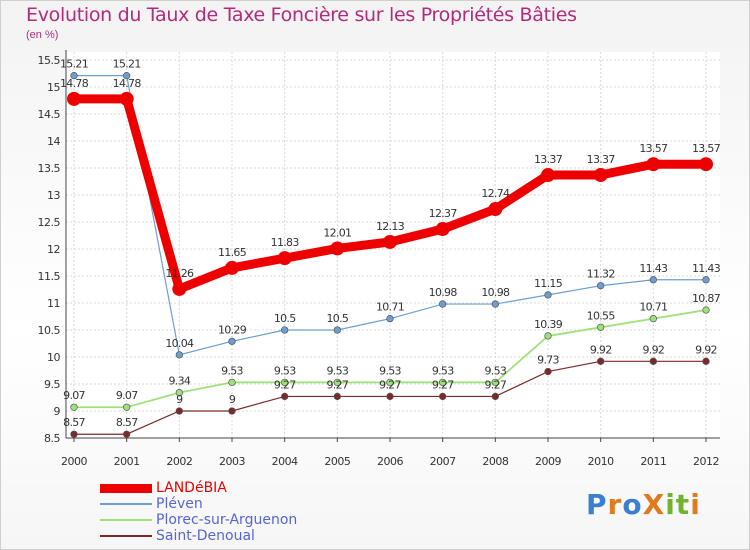 This screenshot has height=550, width=750. Describe the element at coordinates (53, 249) in the screenshot. I see `y-tick-label: 12` at that location.